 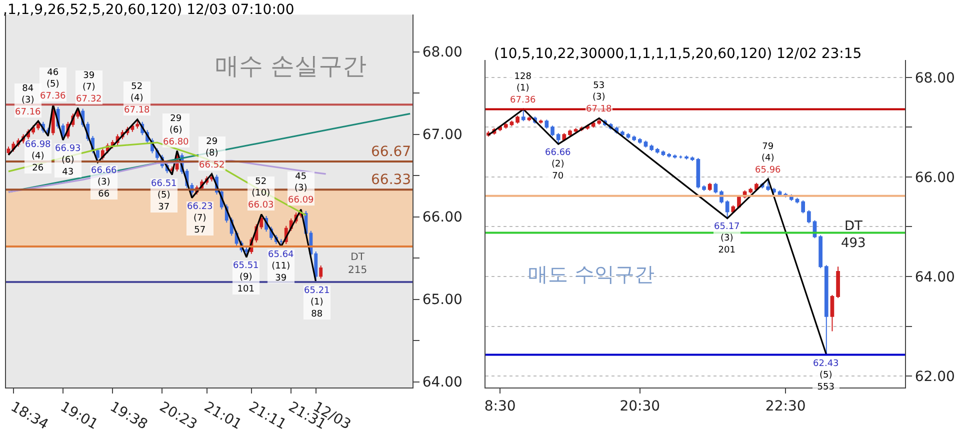 I want to click on data-label: 66.98 (4) 26, so click(x=38, y=157).